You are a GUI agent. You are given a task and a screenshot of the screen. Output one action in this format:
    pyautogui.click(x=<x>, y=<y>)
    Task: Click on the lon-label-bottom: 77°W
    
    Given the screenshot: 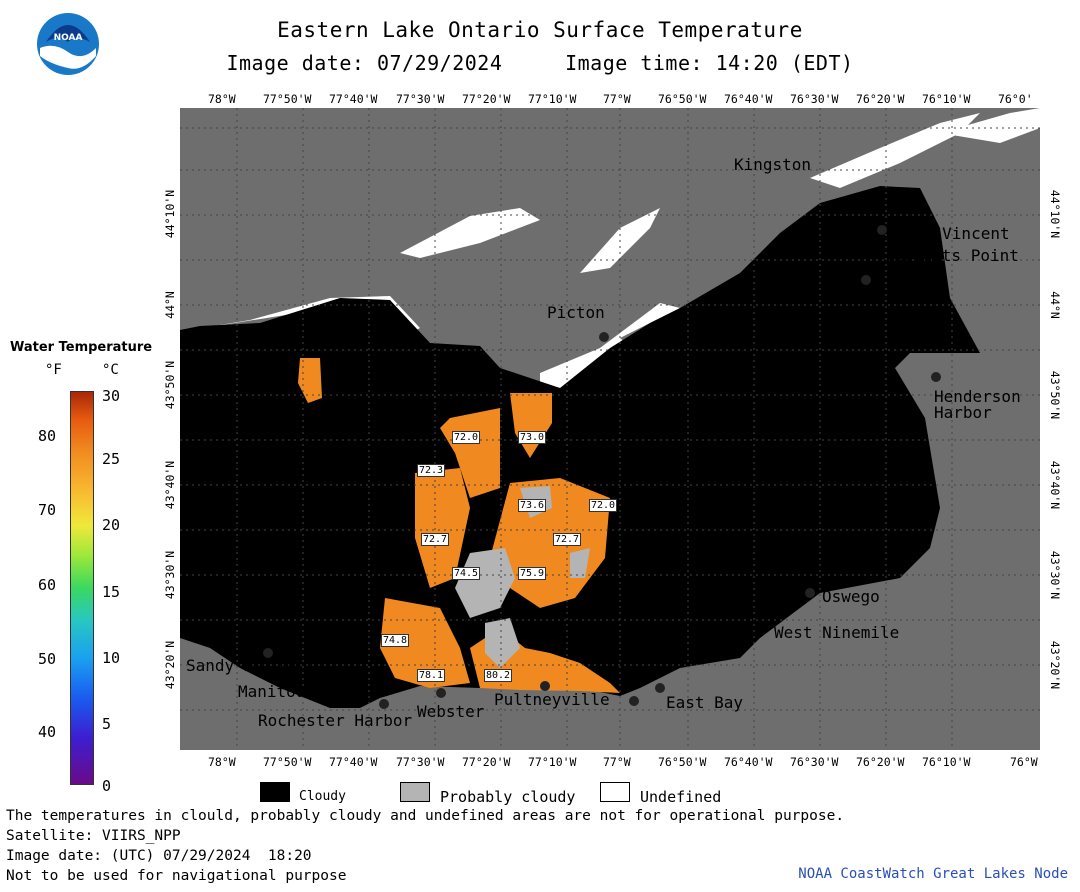 What is the action you would take?
    pyautogui.click(x=617, y=762)
    